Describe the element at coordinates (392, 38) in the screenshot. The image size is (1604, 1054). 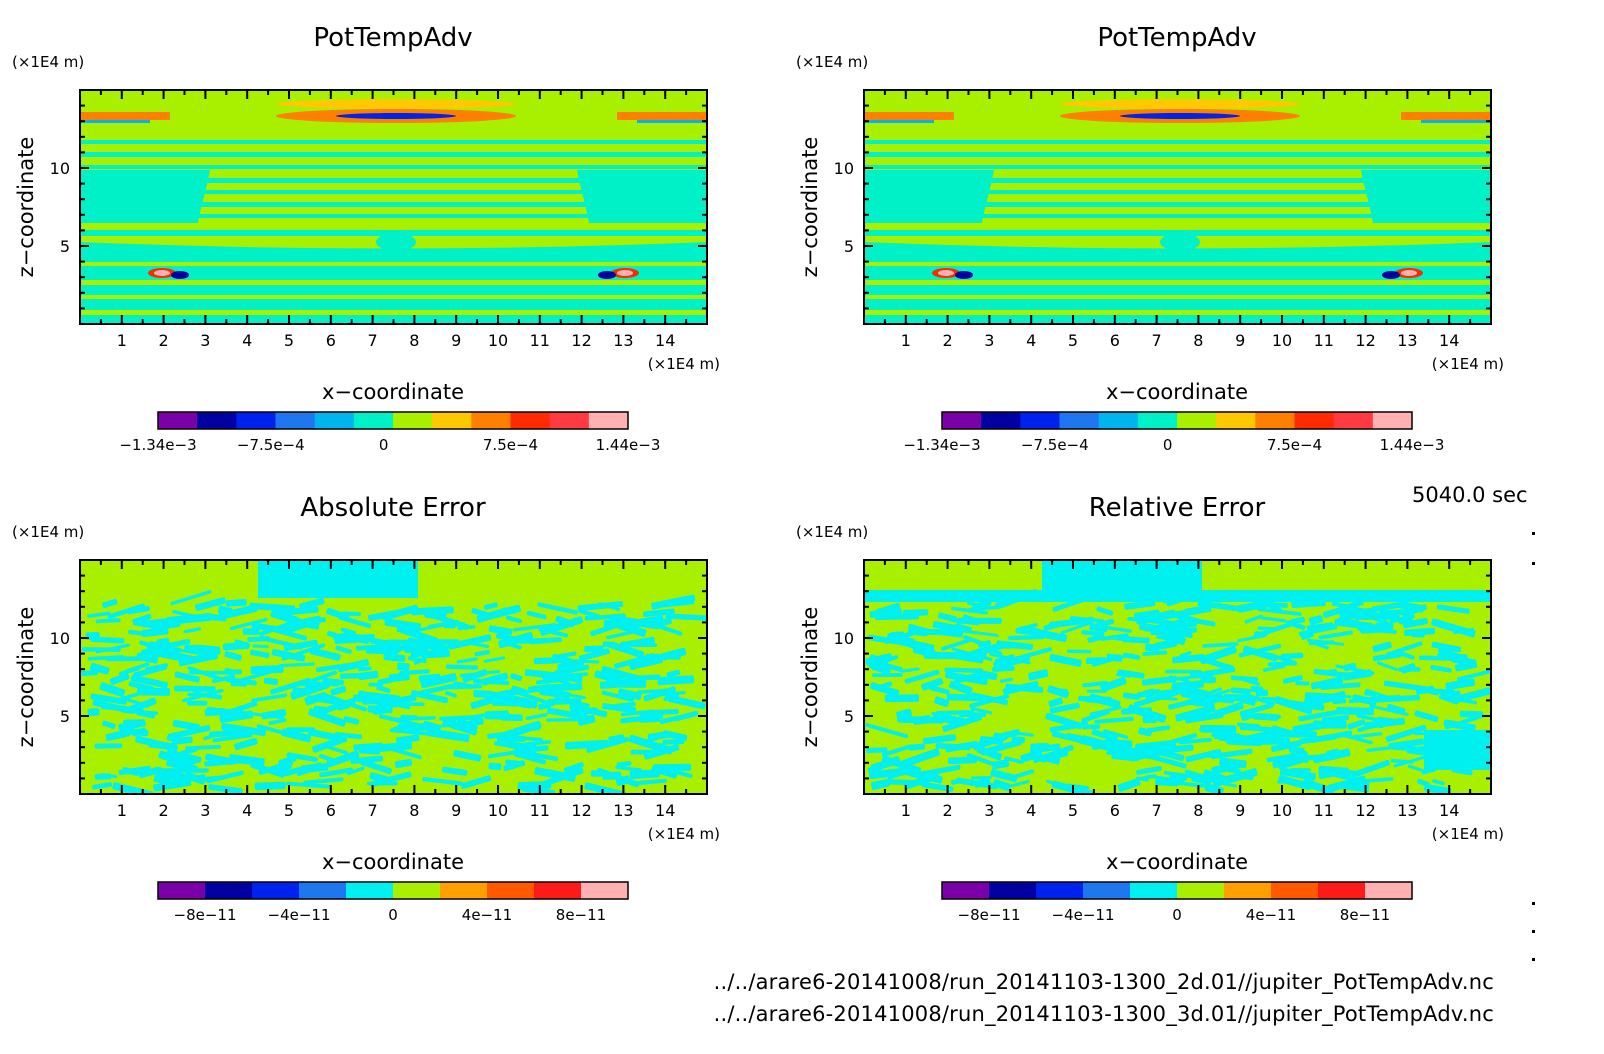
I see `chart-title: PotTempAdv` at that location.